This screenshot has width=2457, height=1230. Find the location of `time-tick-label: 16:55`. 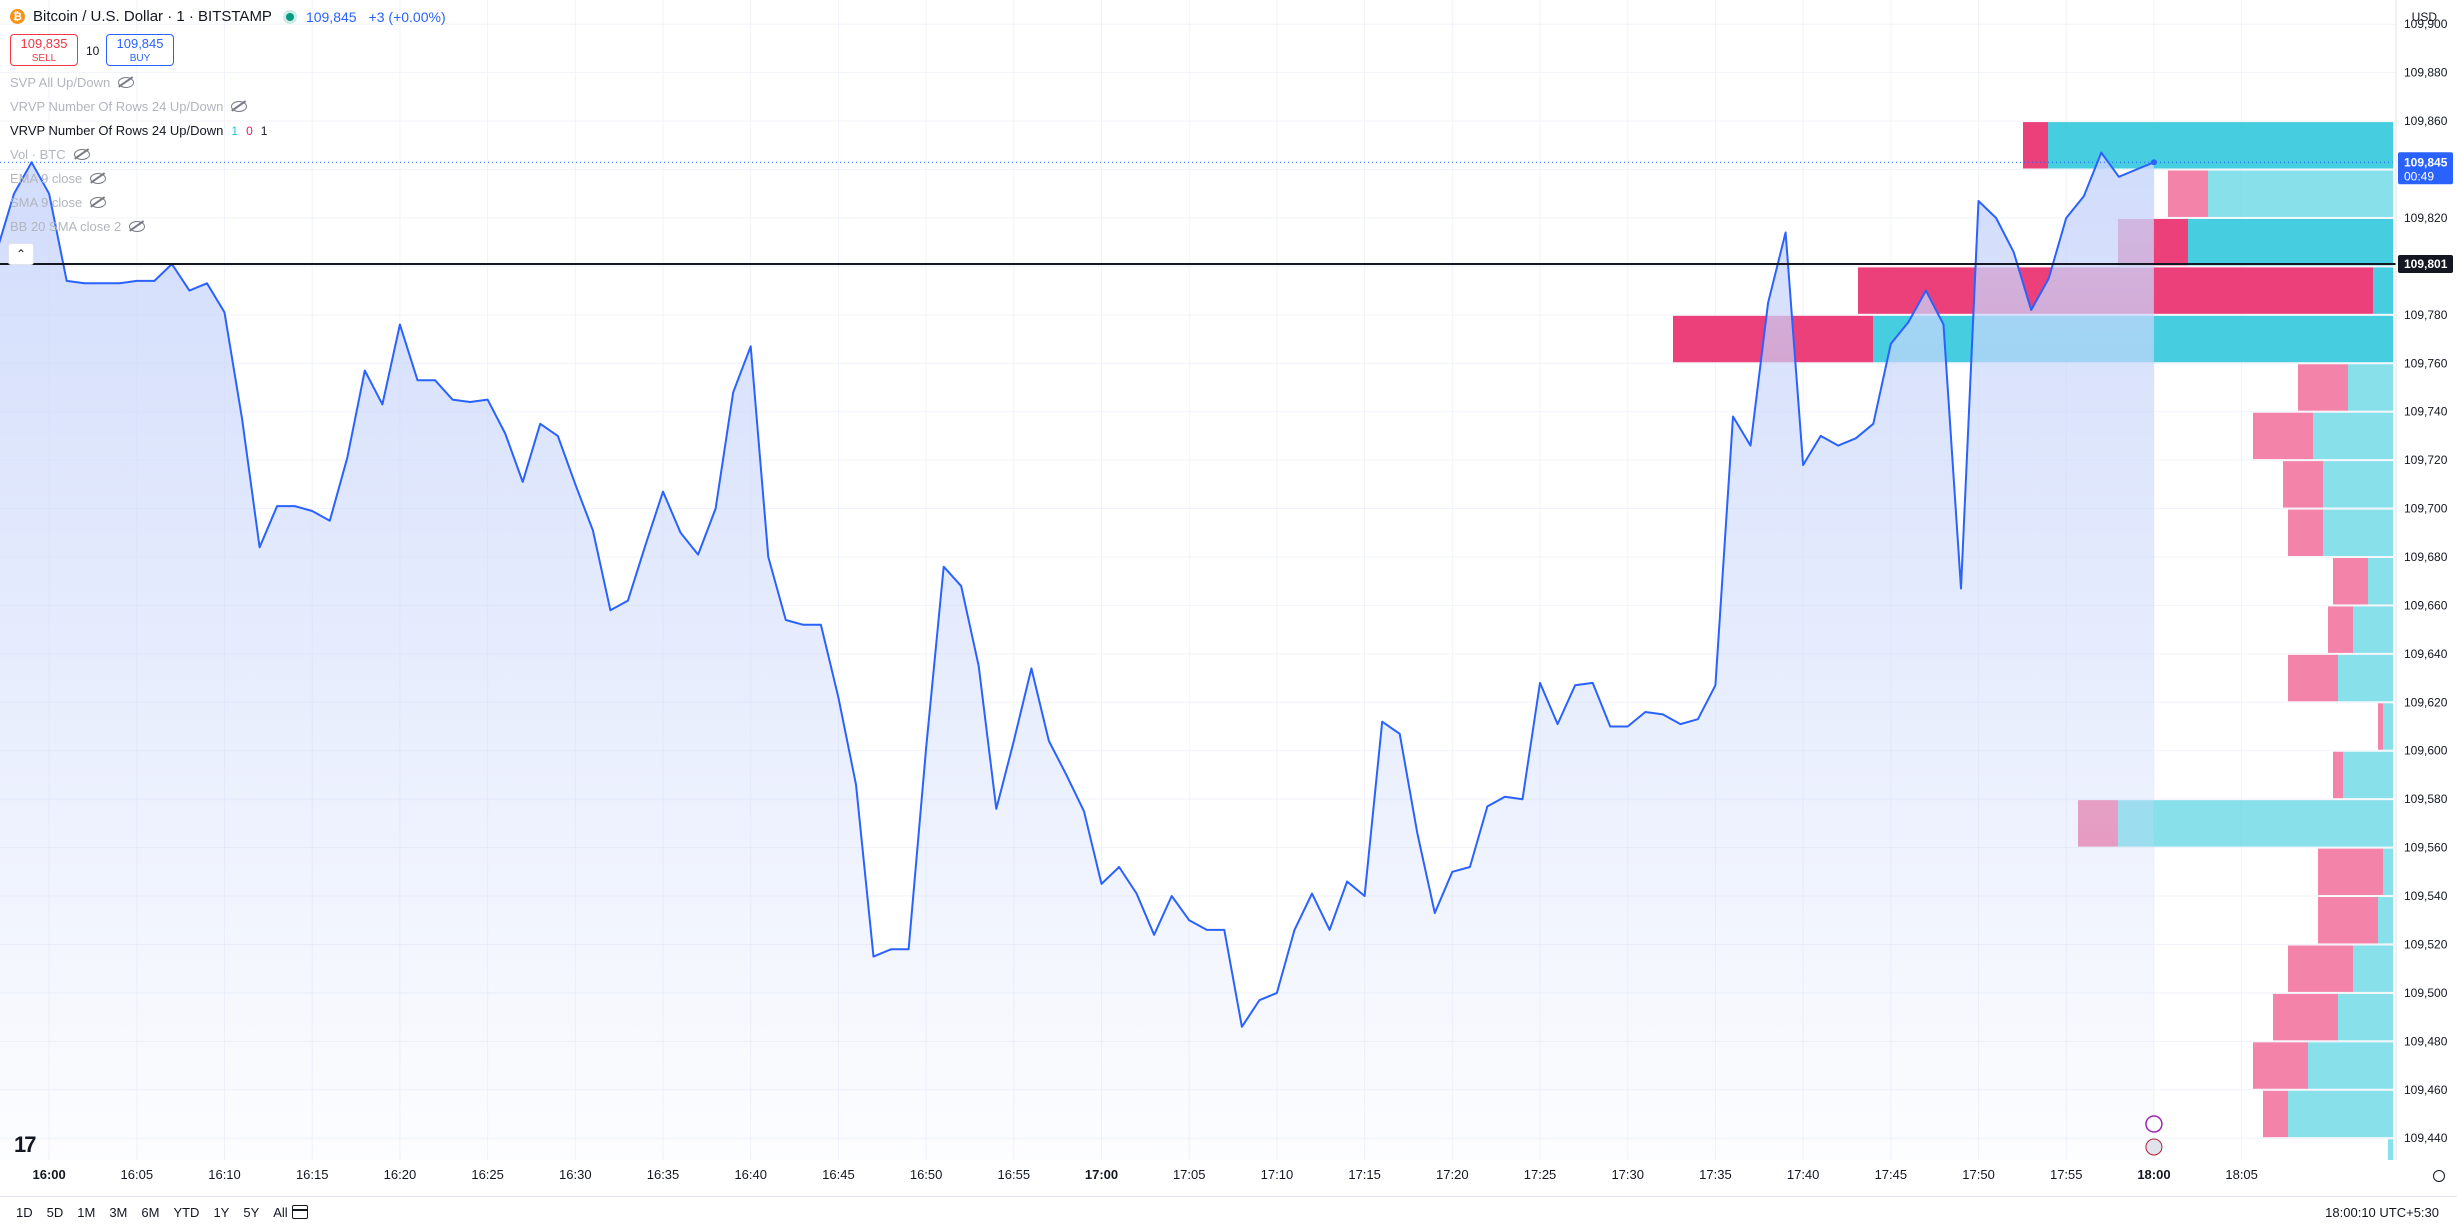

time-tick-label: 16:55 is located at coordinates (1014, 1174).